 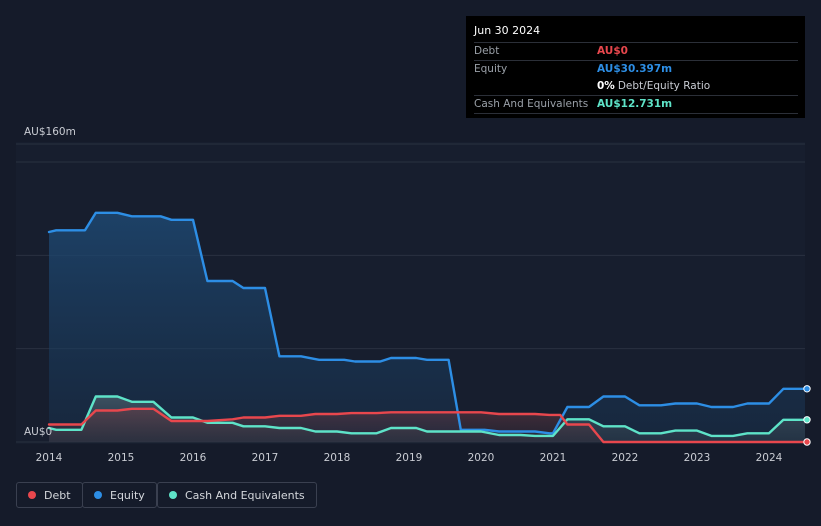 I want to click on tooltip-cash-value: AU$12.731m, so click(x=635, y=104).